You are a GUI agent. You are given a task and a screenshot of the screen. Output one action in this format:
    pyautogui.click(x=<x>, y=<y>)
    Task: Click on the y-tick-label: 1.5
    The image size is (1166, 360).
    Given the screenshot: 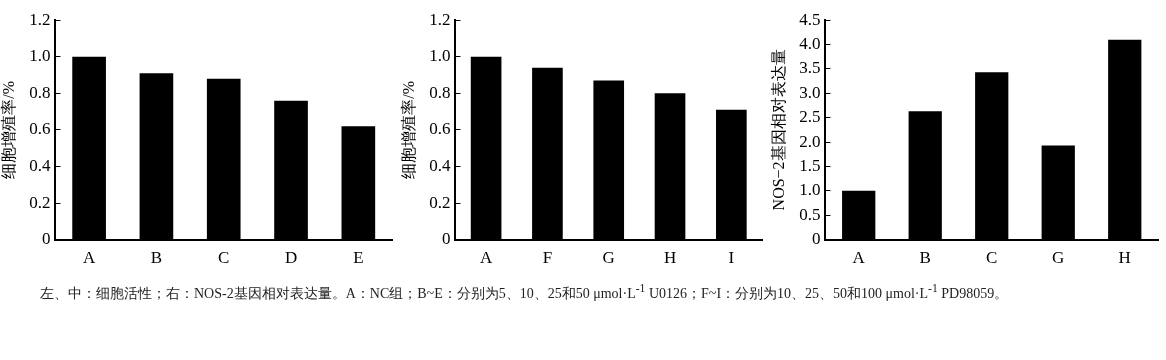 What is the action you would take?
    pyautogui.click(x=810, y=165)
    